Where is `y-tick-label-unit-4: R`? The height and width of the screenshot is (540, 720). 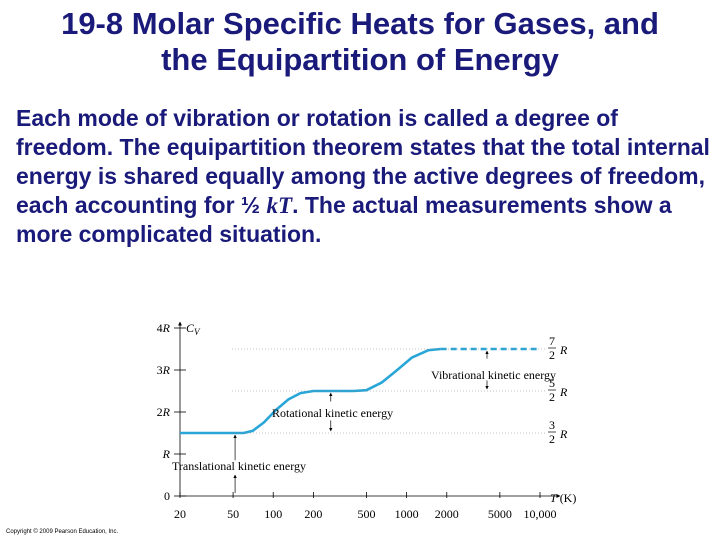 y-tick-label-unit-4: R is located at coordinates (166, 328).